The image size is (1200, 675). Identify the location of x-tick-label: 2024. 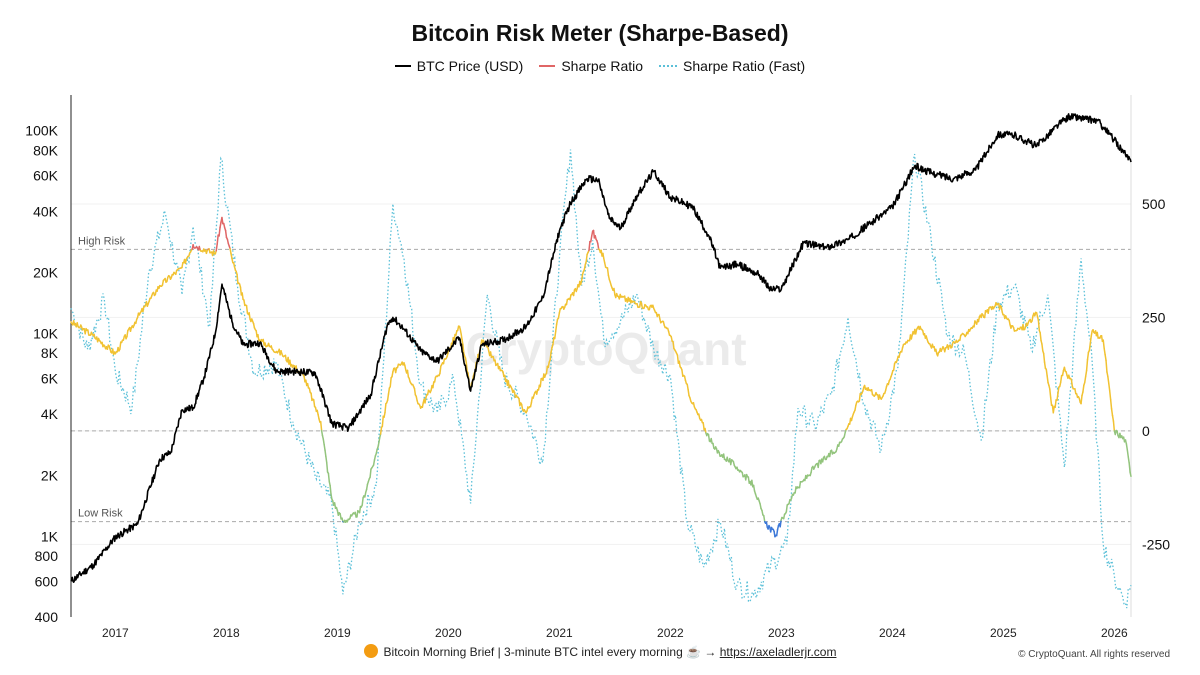
(892, 633).